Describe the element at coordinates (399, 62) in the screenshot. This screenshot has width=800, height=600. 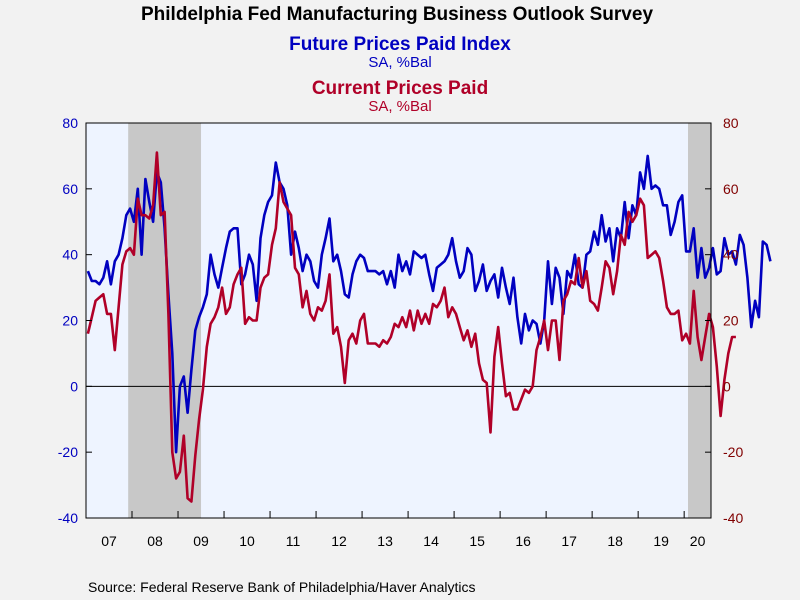
I see `series1-subtitle: SA, %Bal` at that location.